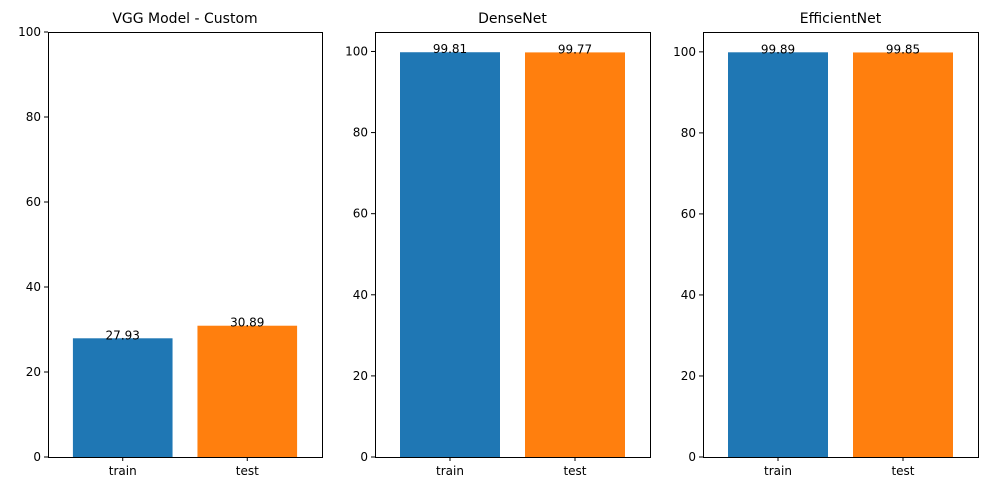  Describe the element at coordinates (123, 335) in the screenshot. I see `bar-value-label: 27.93` at that location.